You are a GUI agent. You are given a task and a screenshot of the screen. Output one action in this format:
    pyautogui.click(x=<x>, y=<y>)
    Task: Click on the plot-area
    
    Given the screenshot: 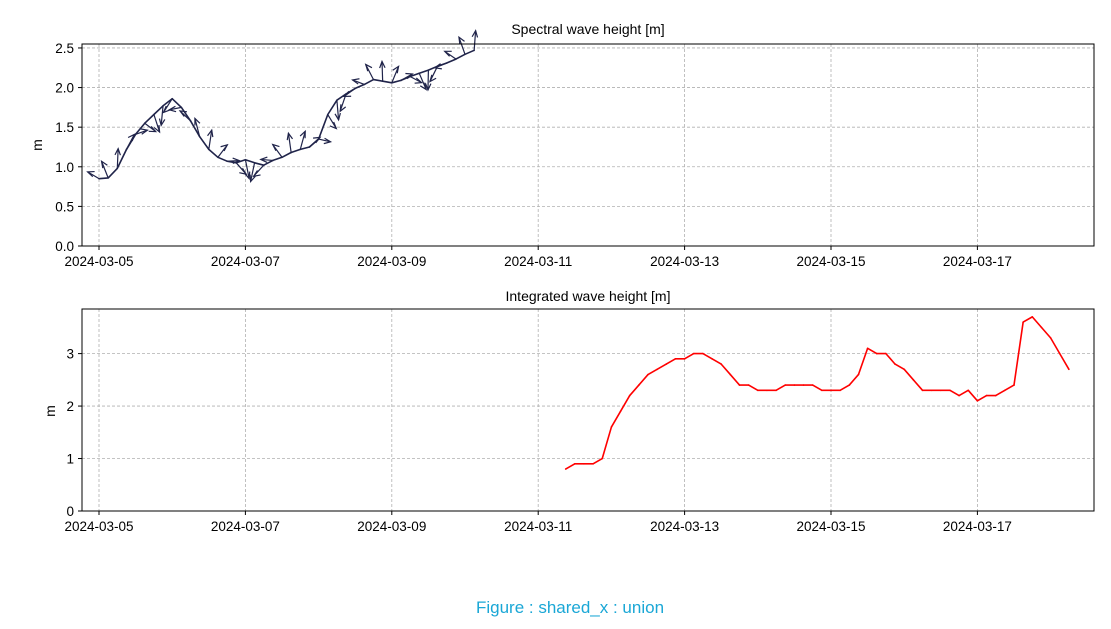 What is the action you would take?
    pyautogui.click(x=282, y=106)
    